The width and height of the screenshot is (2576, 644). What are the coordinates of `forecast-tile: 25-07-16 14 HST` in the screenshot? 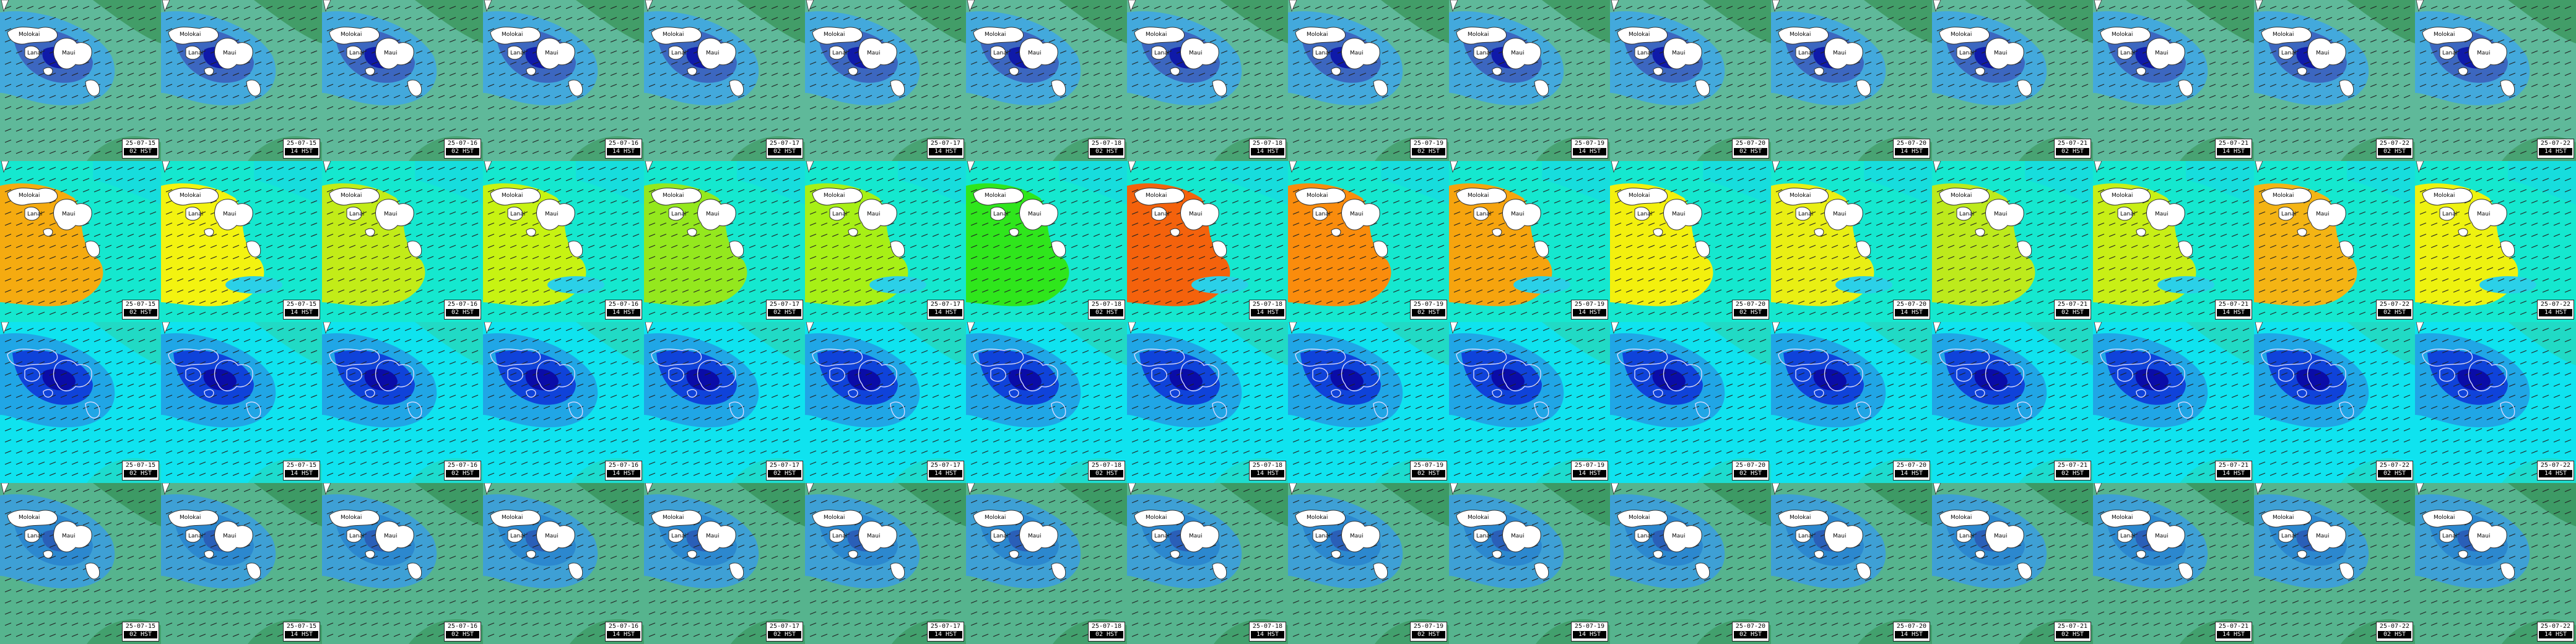 It's located at (563, 402).